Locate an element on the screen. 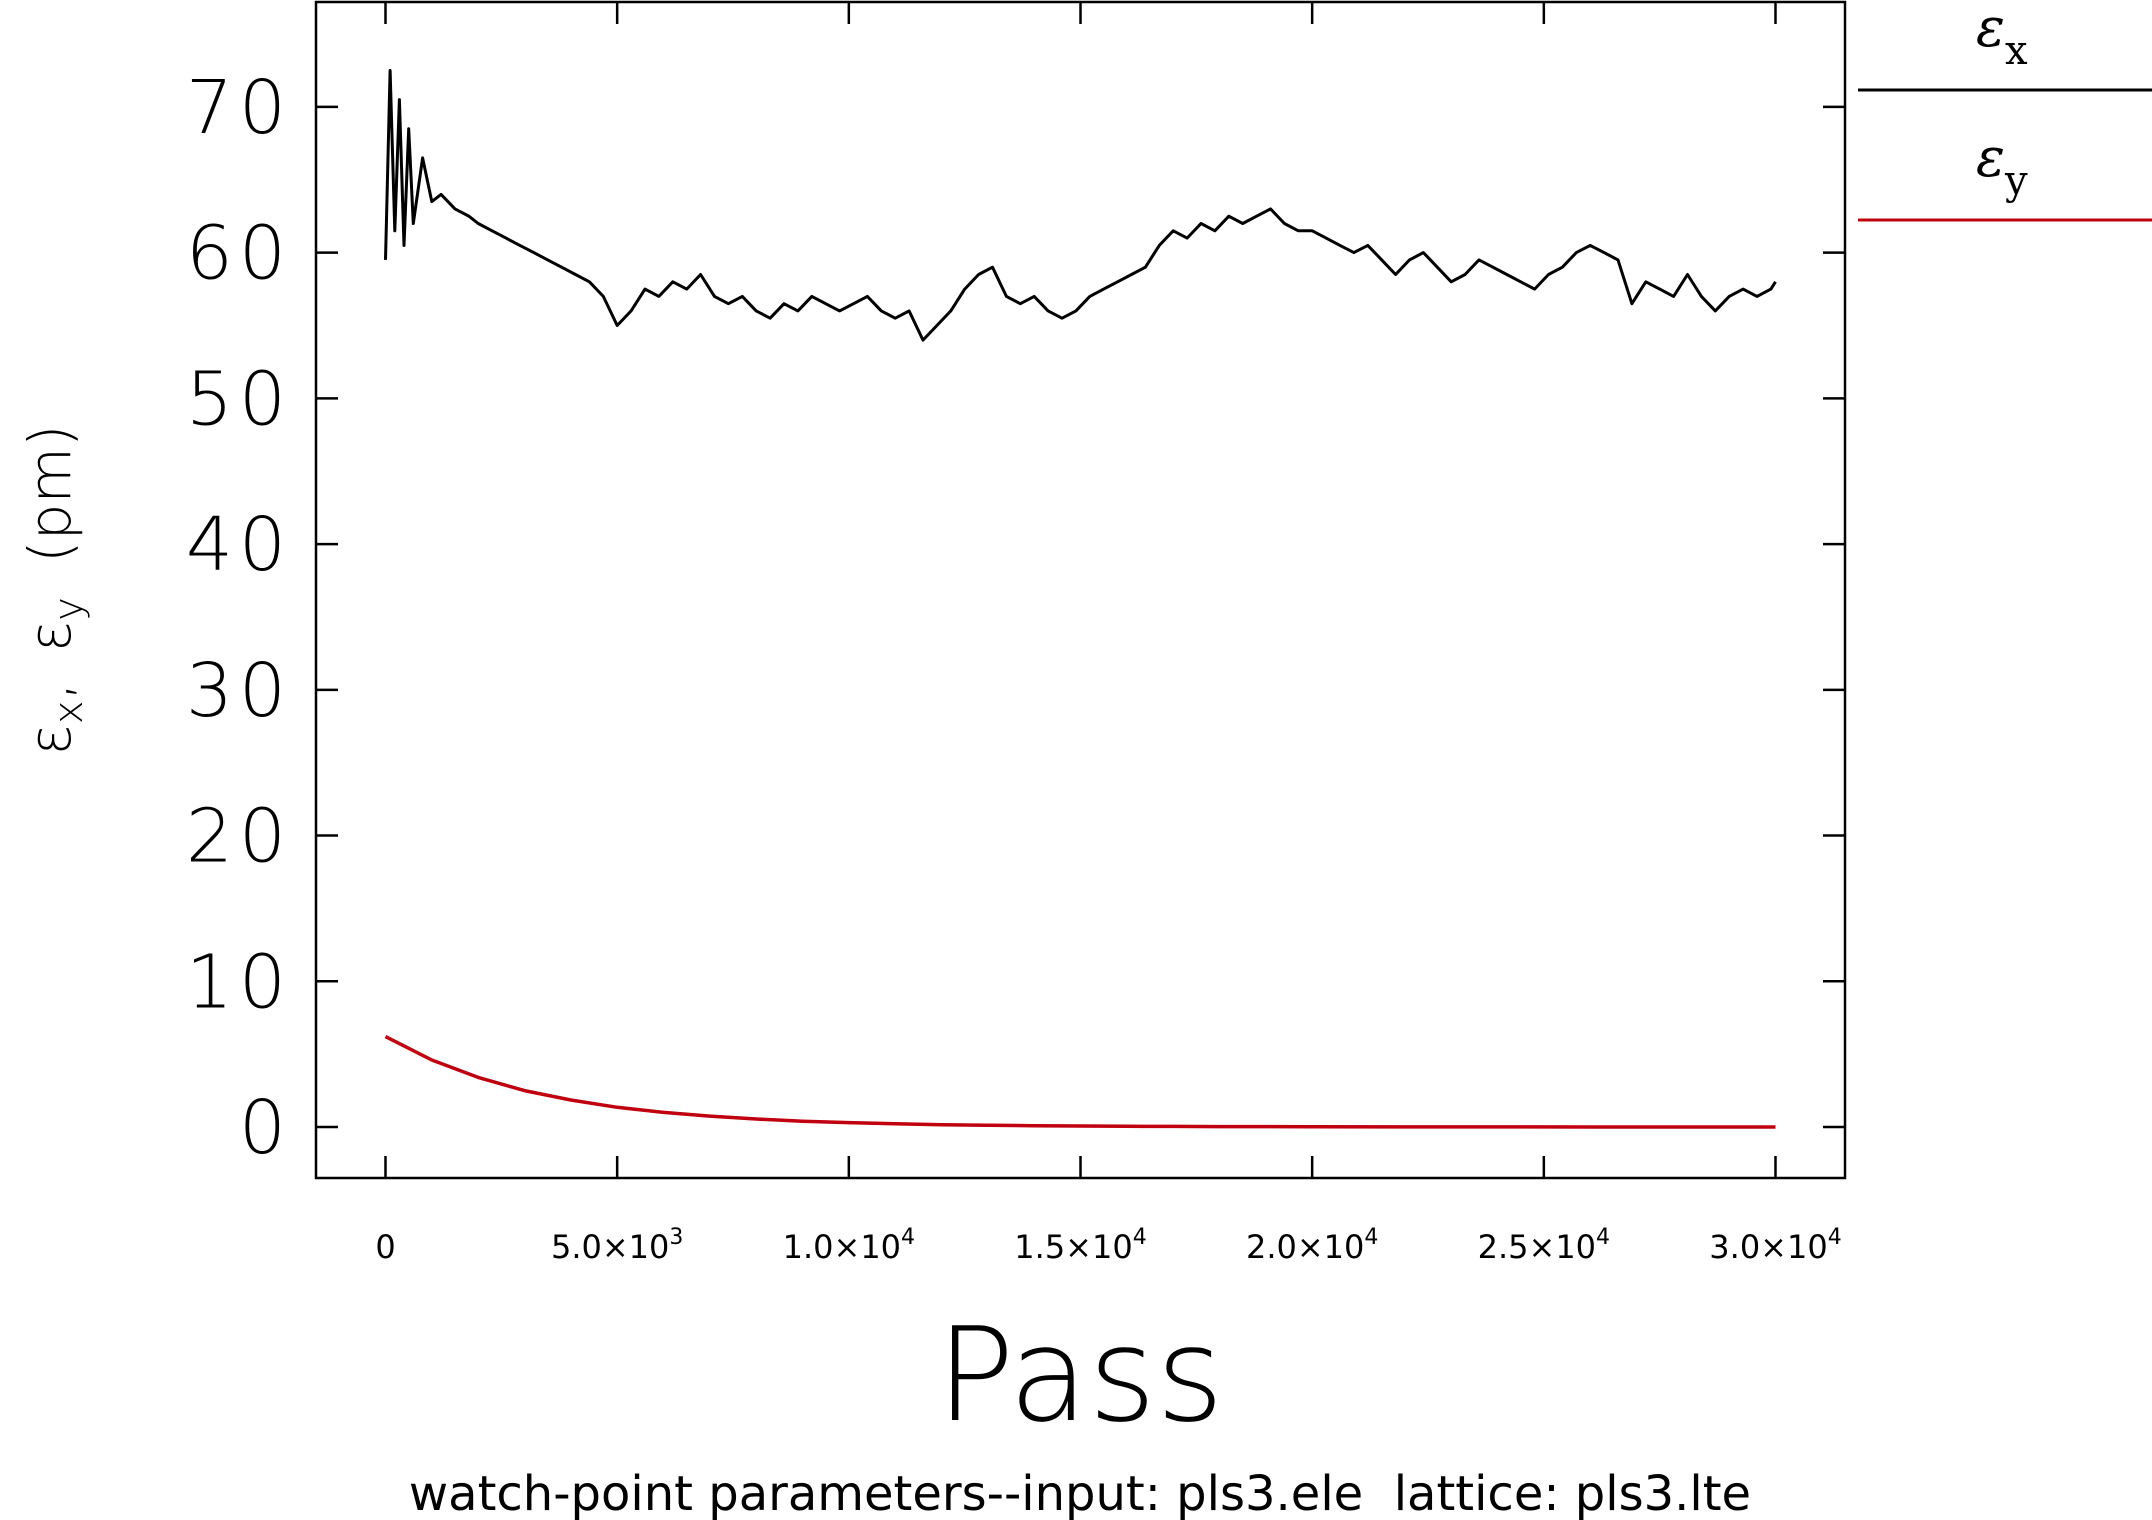  x-tick-label: 1.5×10⁴ is located at coordinates (1080, 1245).